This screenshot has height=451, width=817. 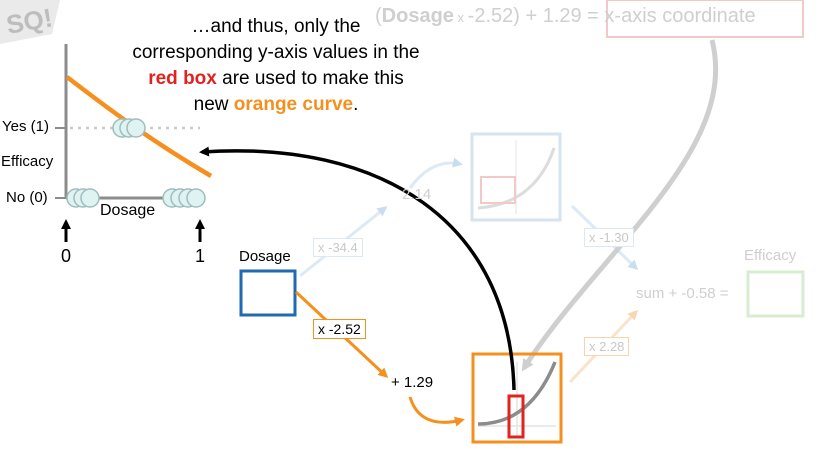 I want to click on logo-stamp: SQ!, so click(x=30, y=22).